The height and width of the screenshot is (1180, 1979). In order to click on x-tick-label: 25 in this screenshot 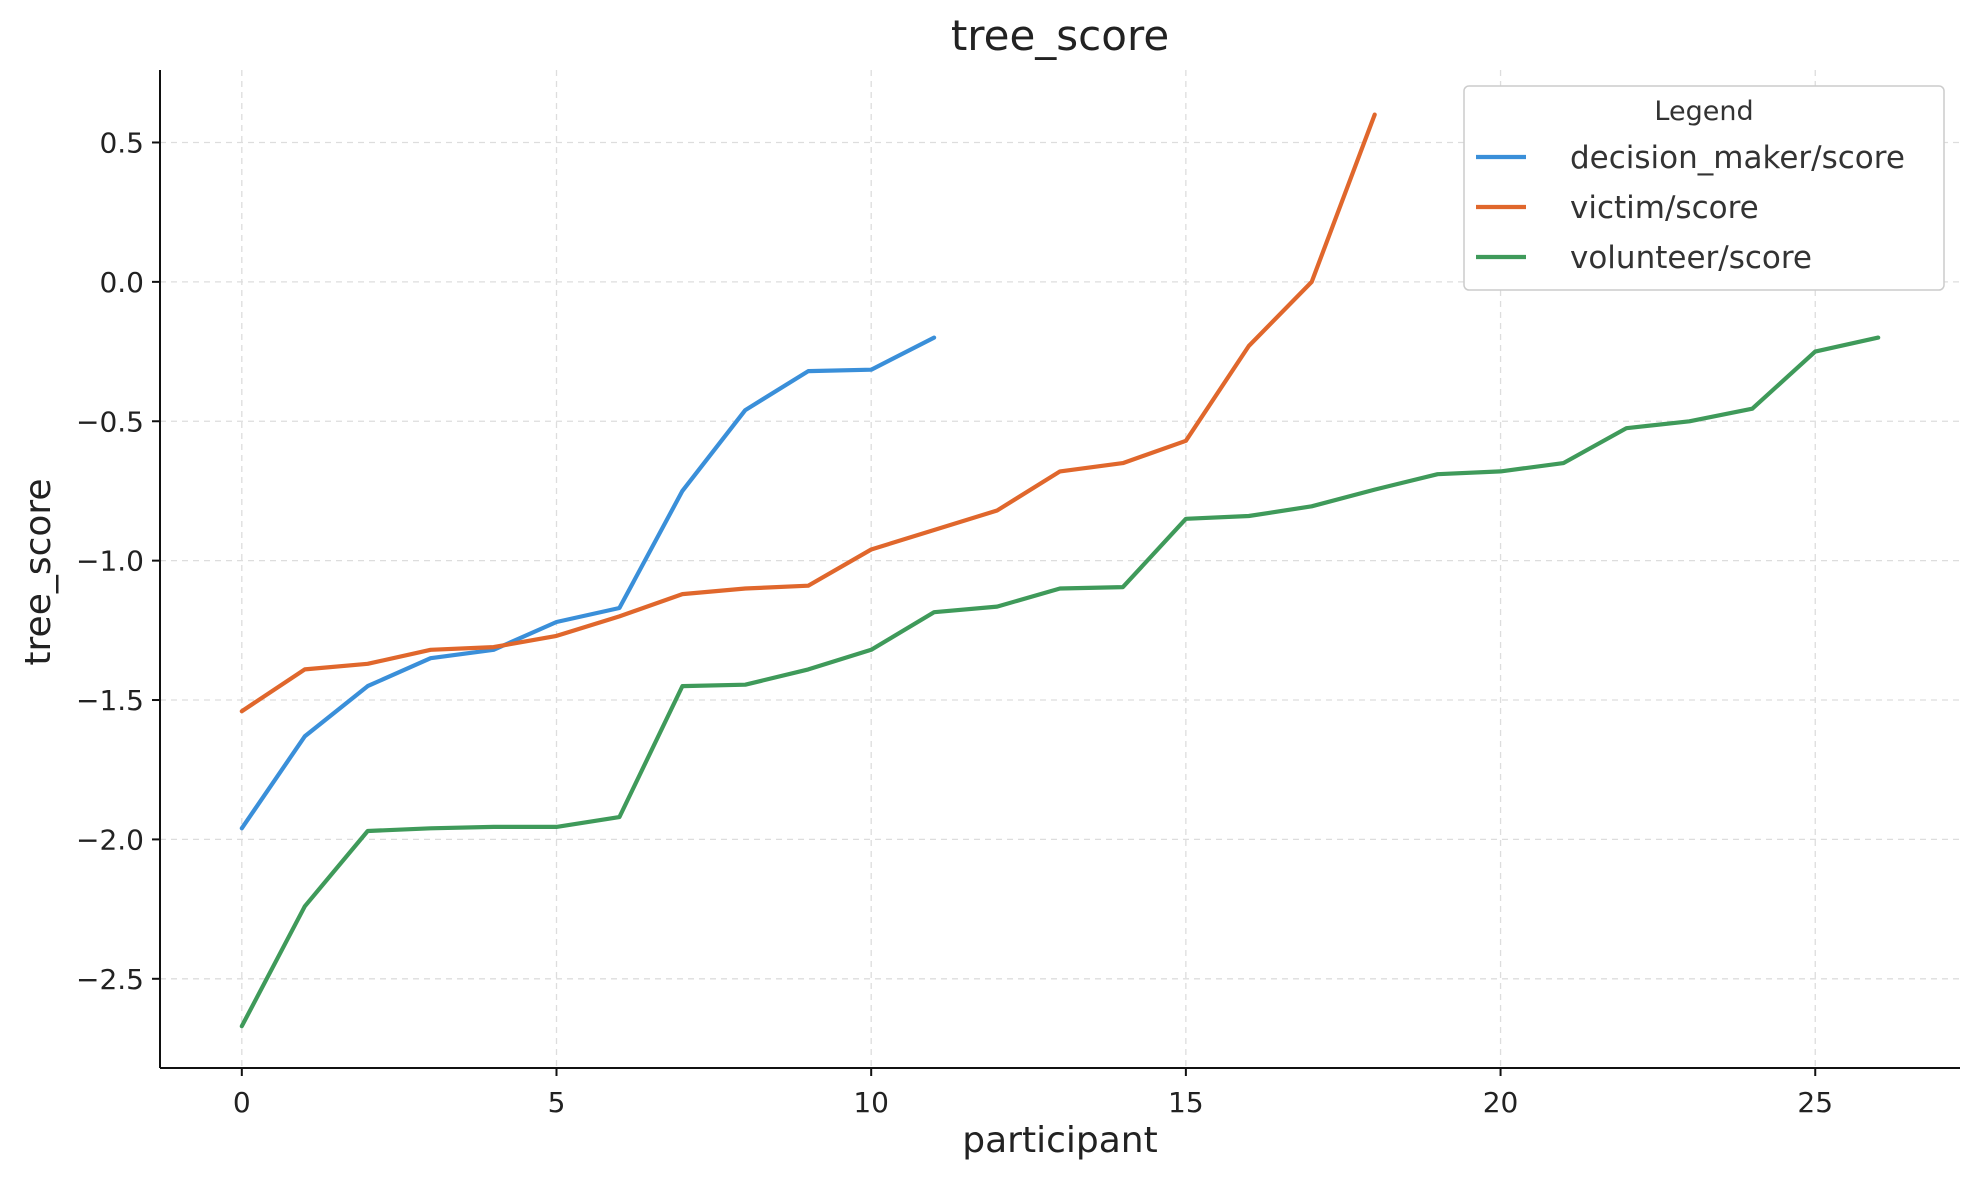, I will do `click(1815, 1102)`.